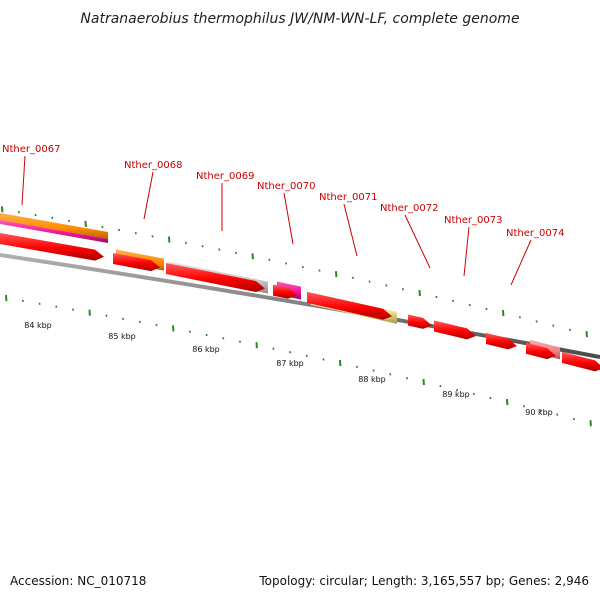 The image size is (600, 600). I want to click on gene-label-nther-0070: Nther_0070, so click(286, 186).